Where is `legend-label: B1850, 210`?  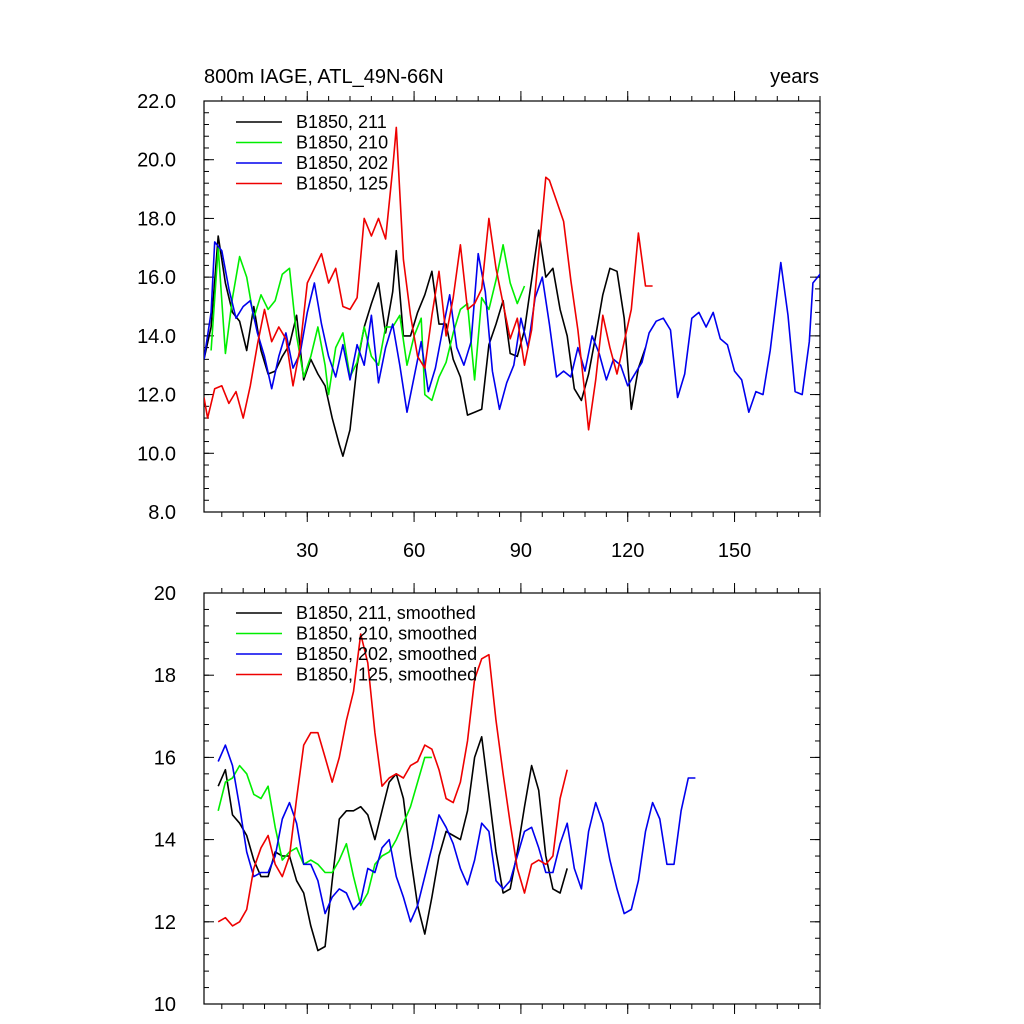
legend-label: B1850, 210 is located at coordinates (342, 143).